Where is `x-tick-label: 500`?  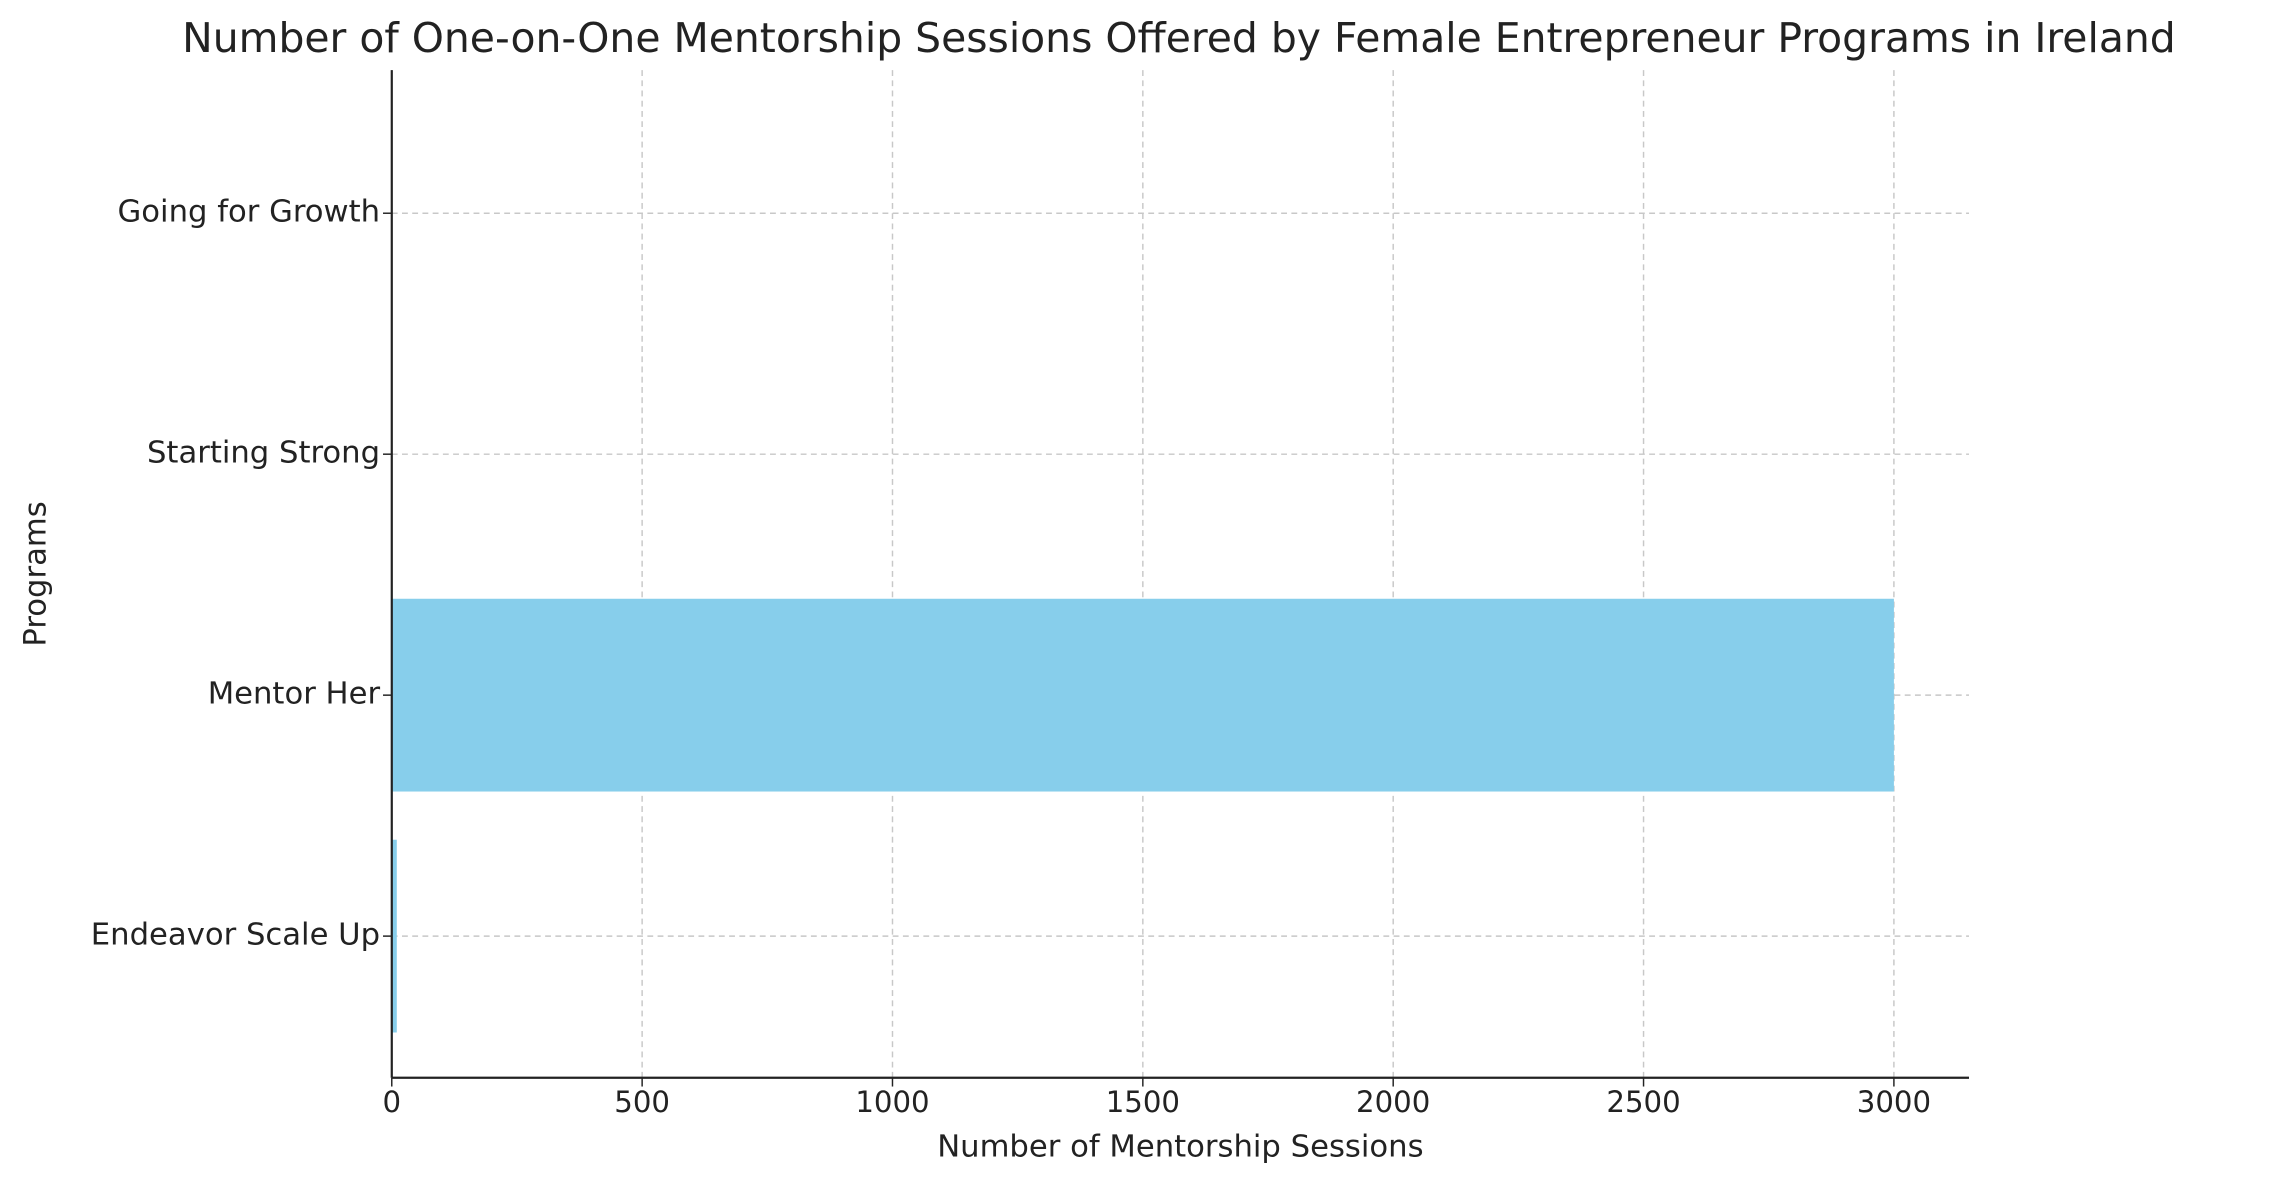
x-tick-label: 500 is located at coordinates (642, 1102).